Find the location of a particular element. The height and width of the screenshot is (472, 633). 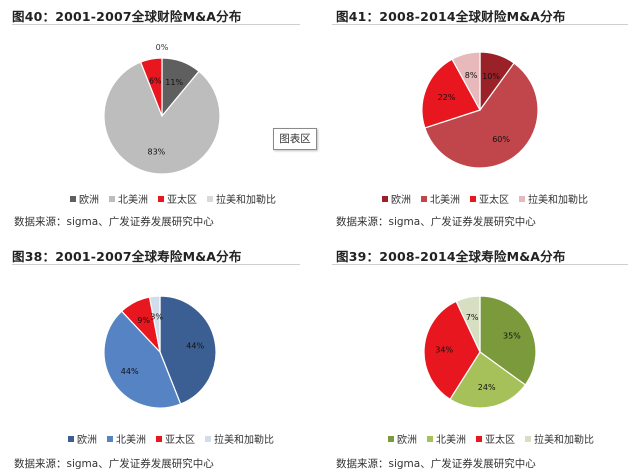

data-label: 6% is located at coordinates (155, 81).